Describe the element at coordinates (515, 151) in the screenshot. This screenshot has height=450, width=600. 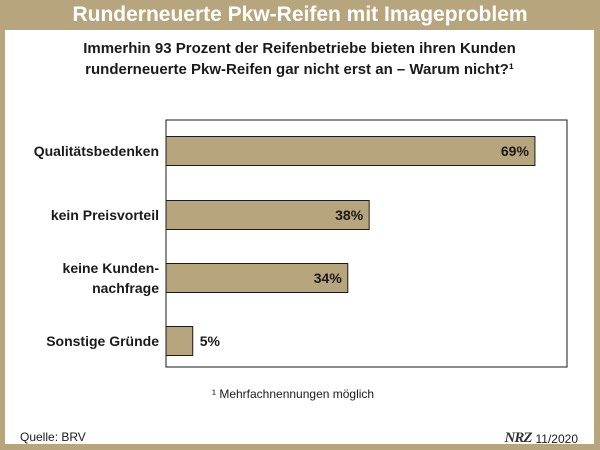
I see `value-label-1: 69%` at that location.